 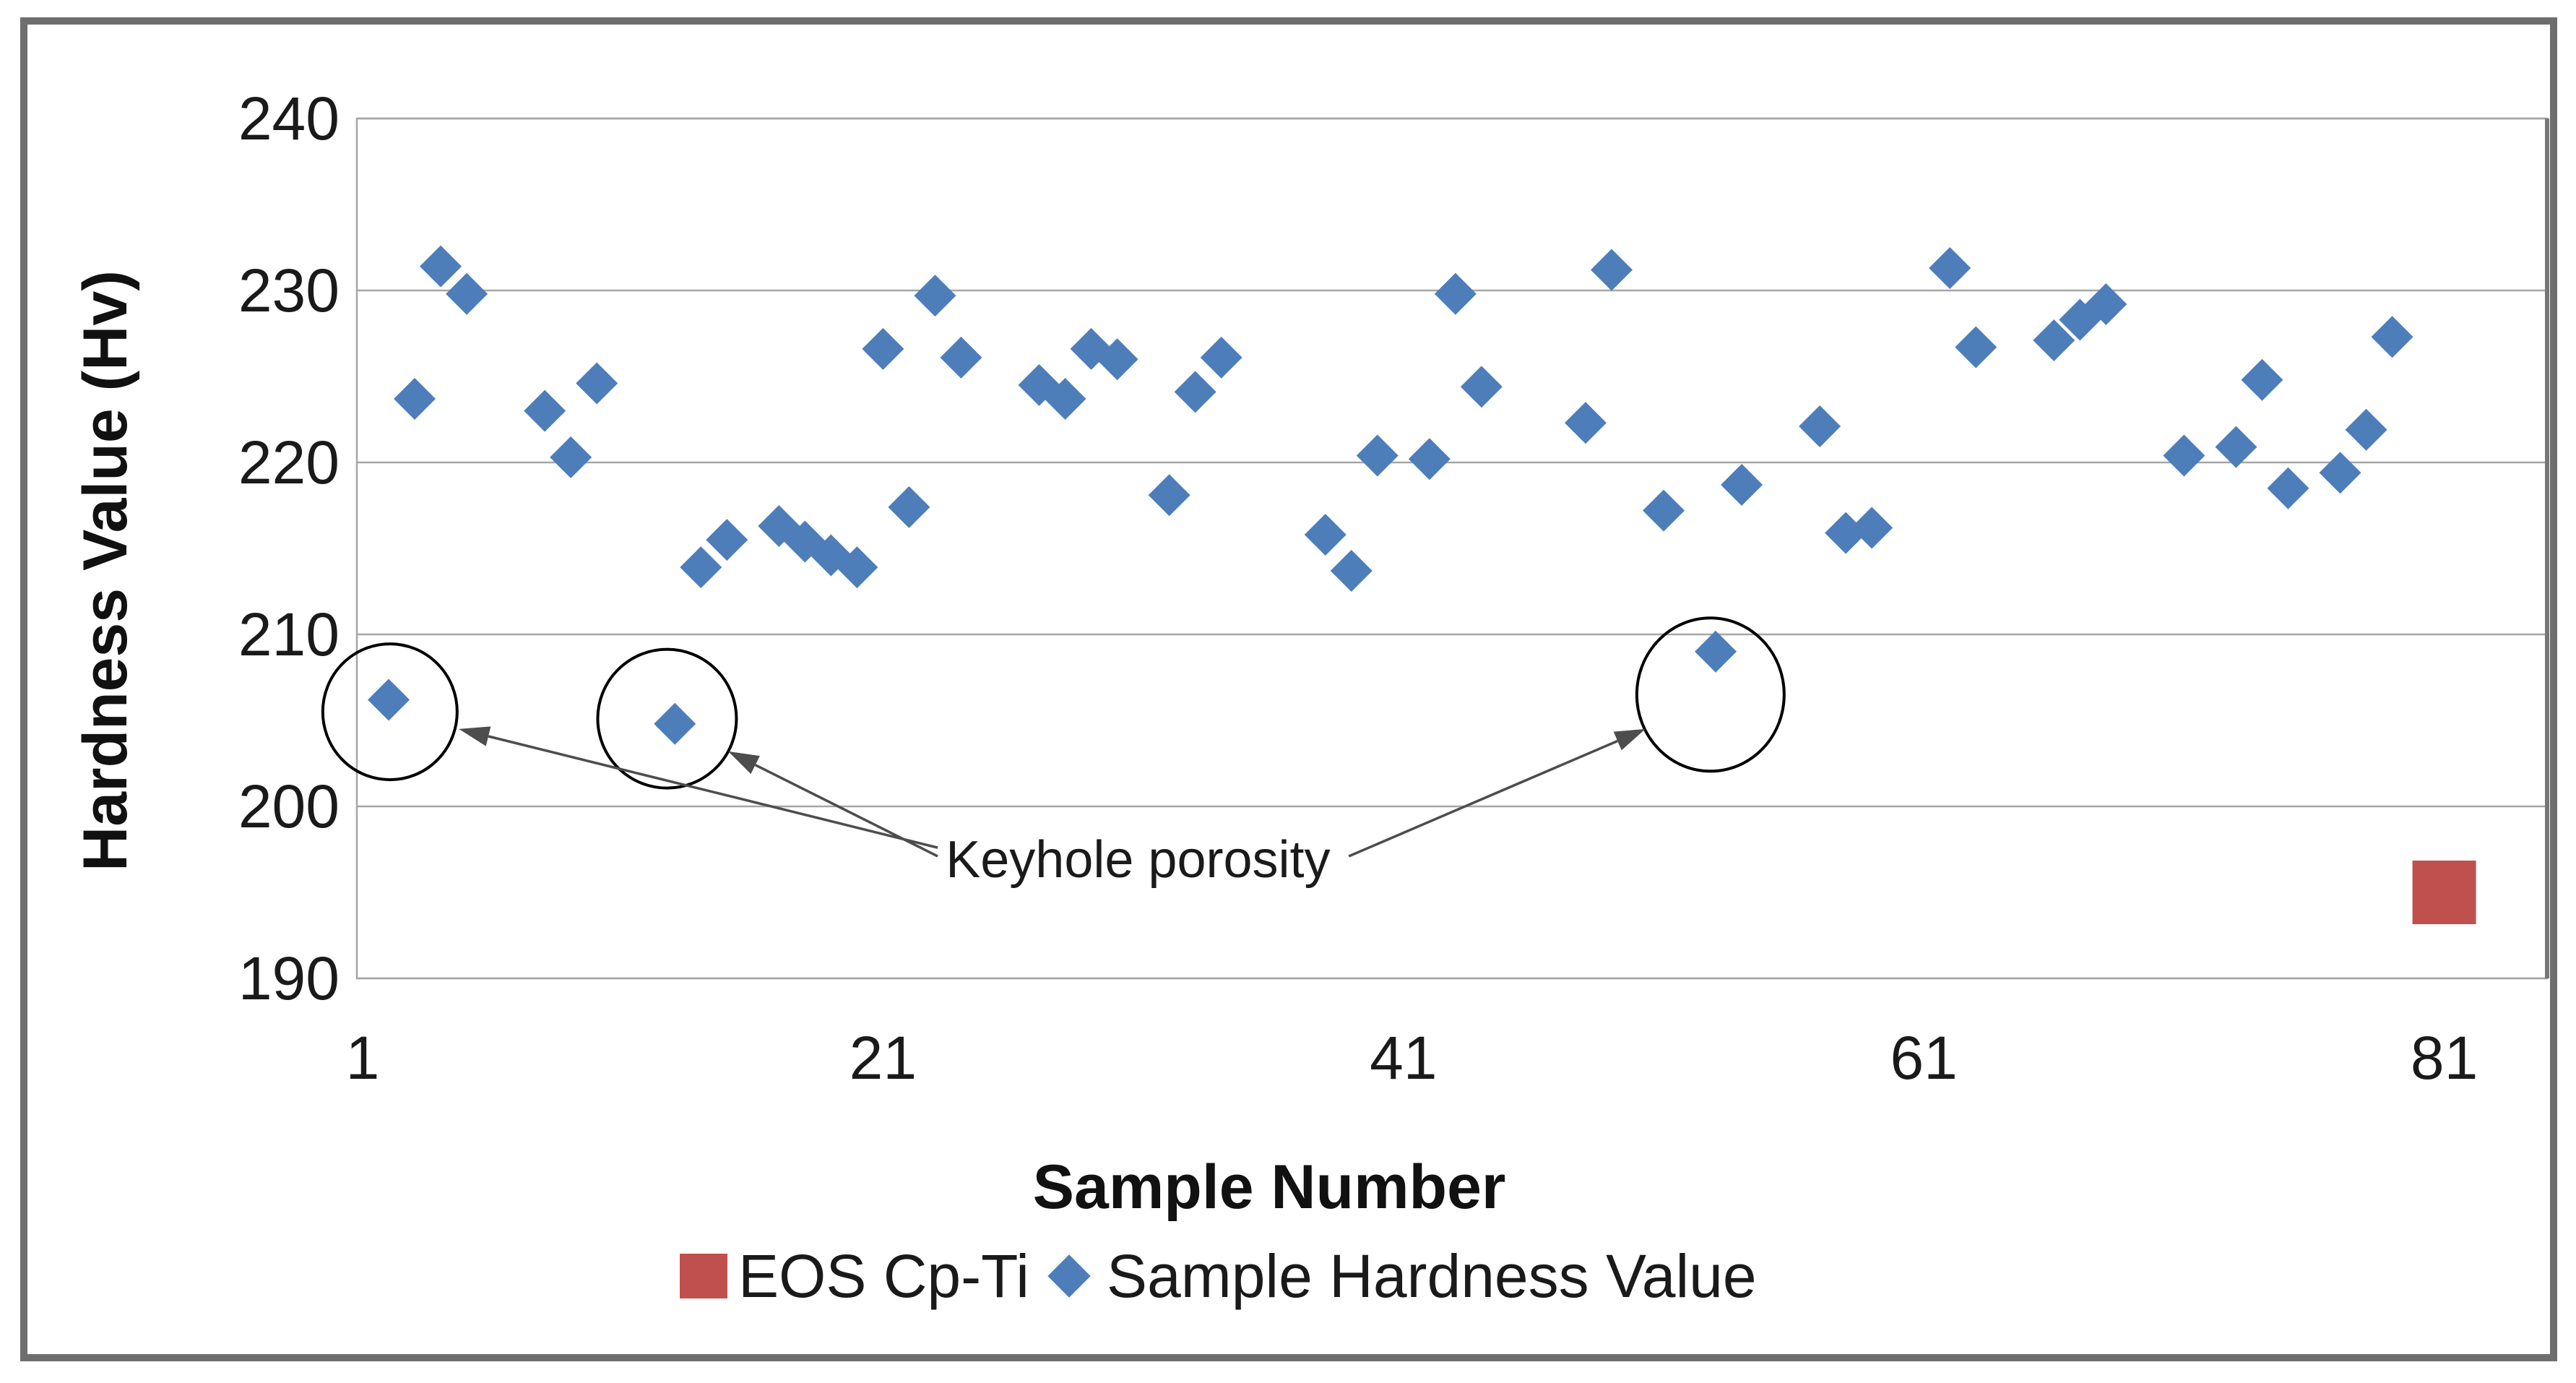 I want to click on data-point-square, so click(x=2444, y=893).